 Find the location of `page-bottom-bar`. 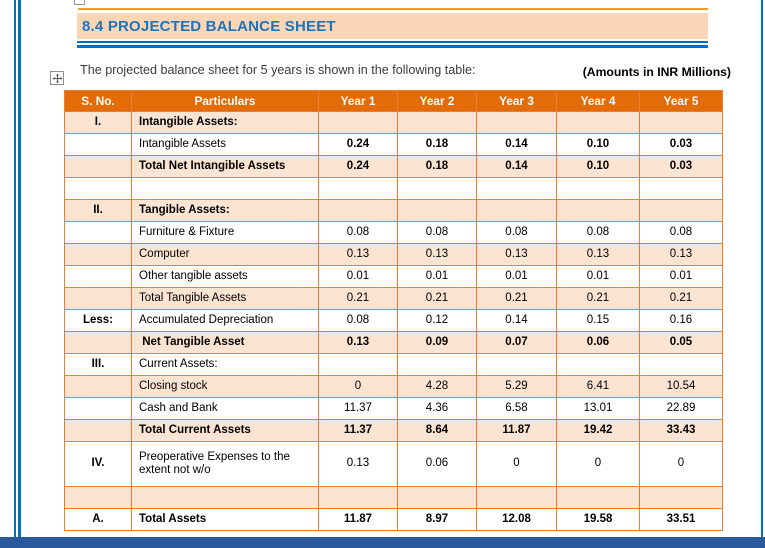

page-bottom-bar is located at coordinates (382, 542).